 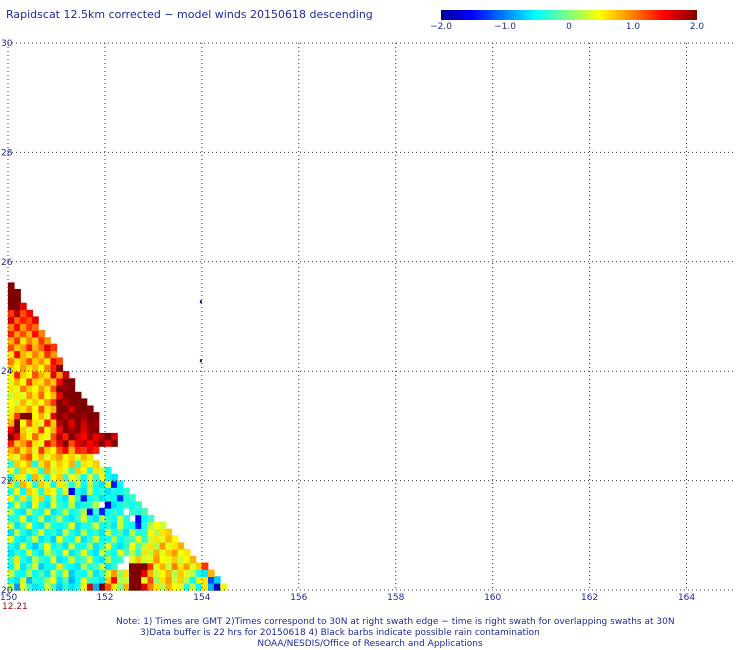 I want to click on colorbar, so click(x=569, y=15).